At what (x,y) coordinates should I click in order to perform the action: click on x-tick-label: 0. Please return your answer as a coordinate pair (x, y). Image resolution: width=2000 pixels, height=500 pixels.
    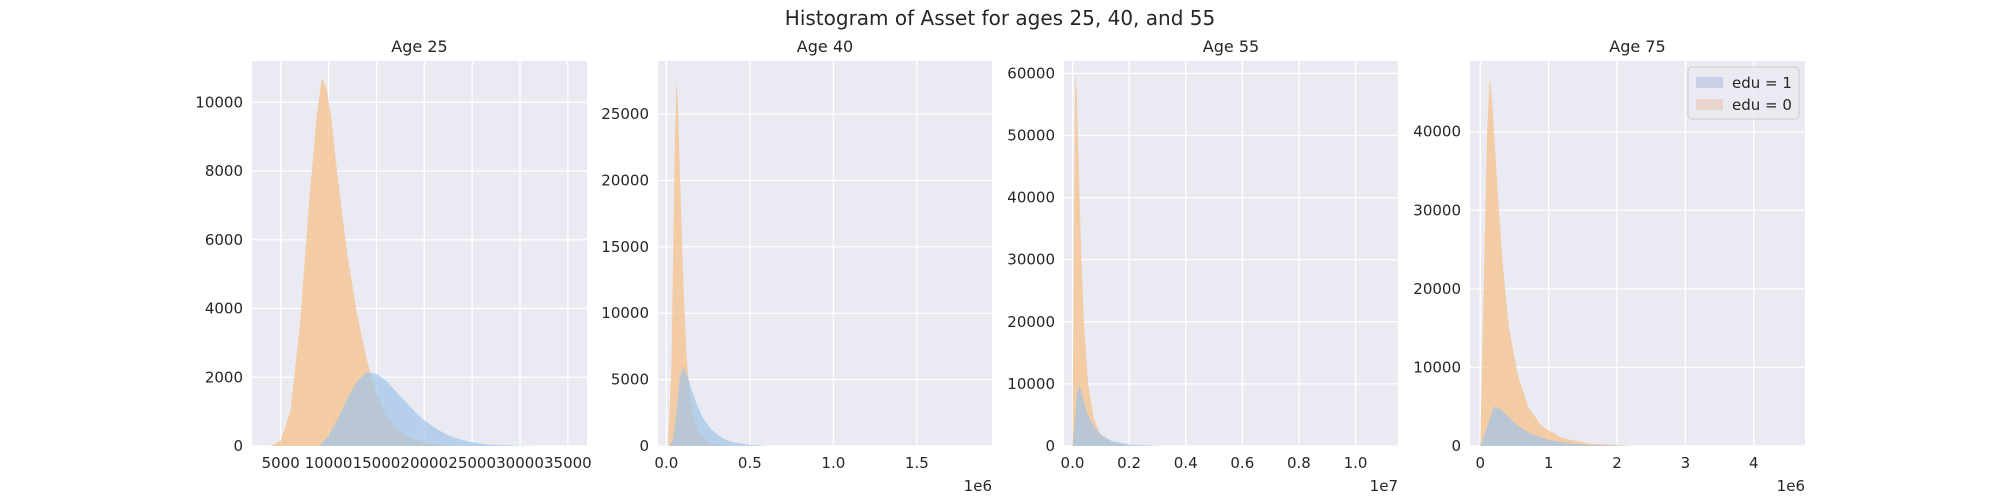
    Looking at the image, I should click on (1480, 463).